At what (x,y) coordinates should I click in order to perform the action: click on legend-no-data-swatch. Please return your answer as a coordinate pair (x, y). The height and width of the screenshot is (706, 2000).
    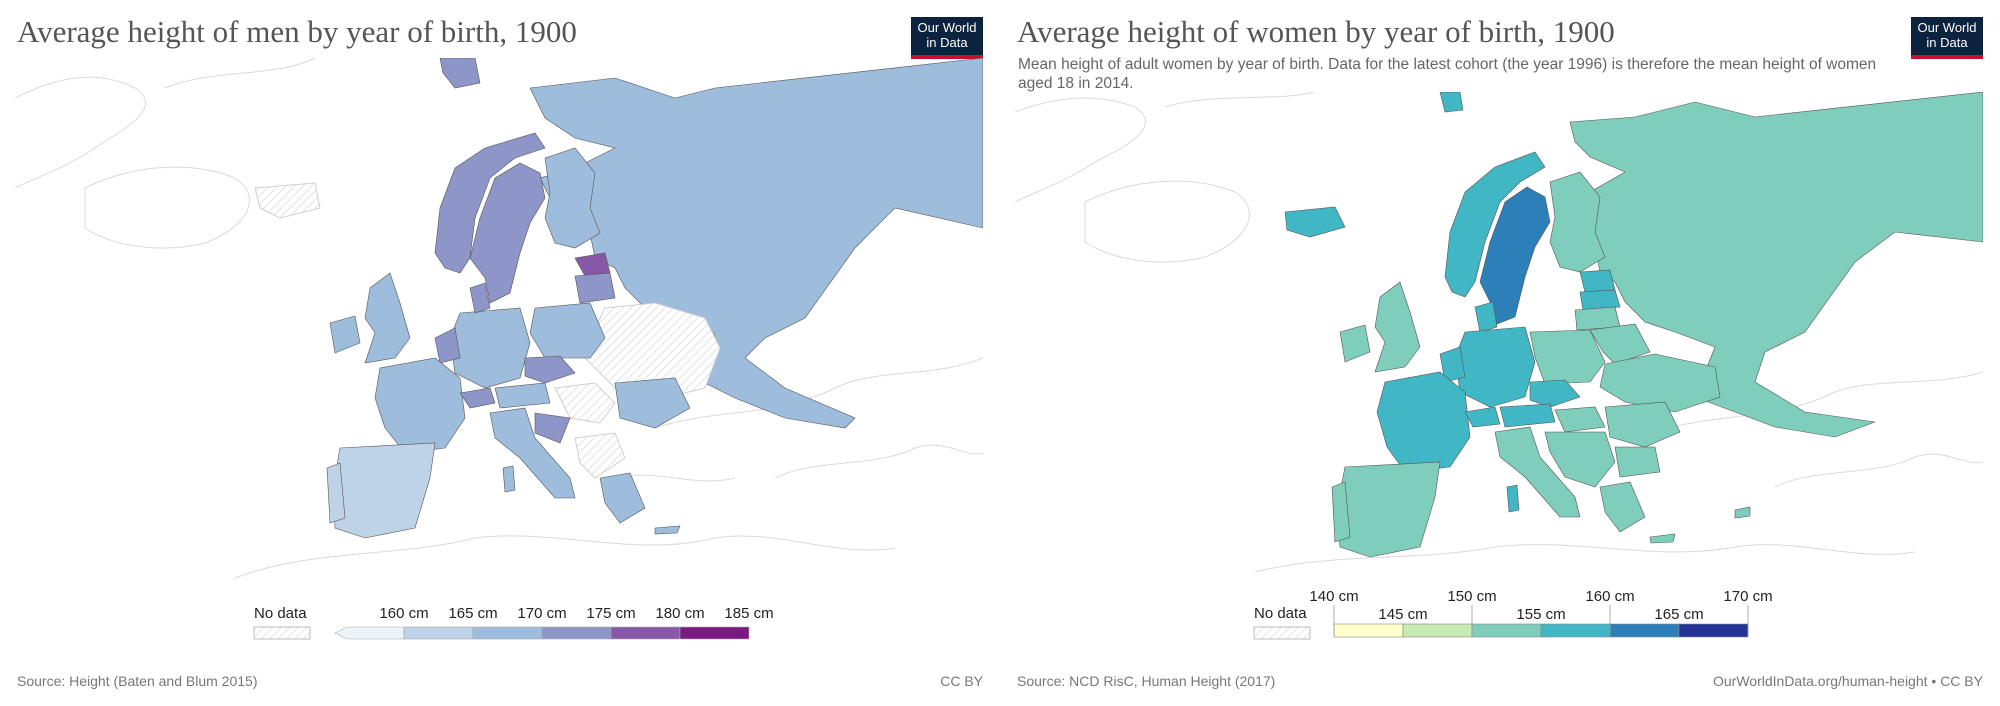
    Looking at the image, I should click on (1282, 633).